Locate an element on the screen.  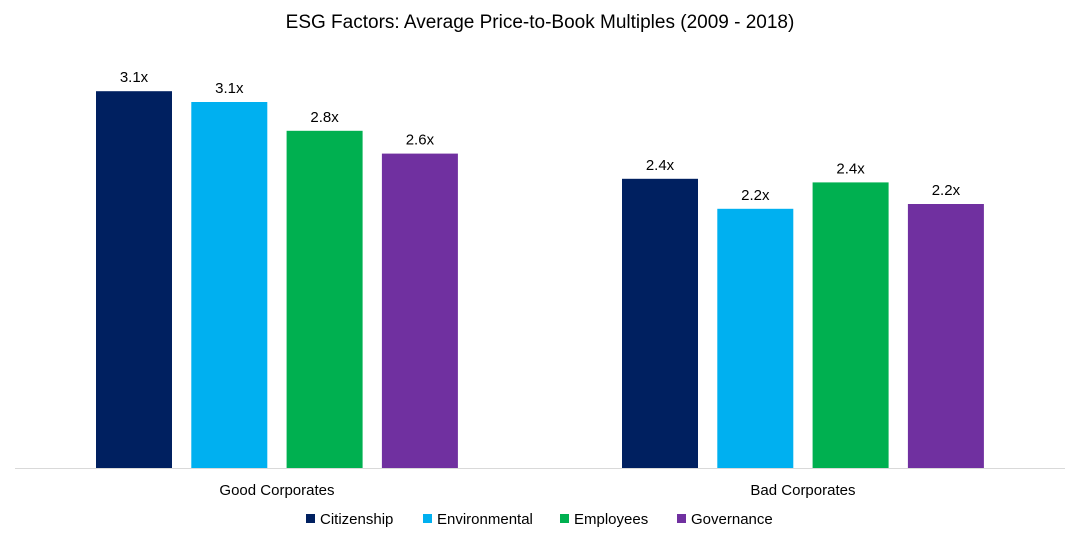
legend-label: Environmental is located at coordinates (485, 519).